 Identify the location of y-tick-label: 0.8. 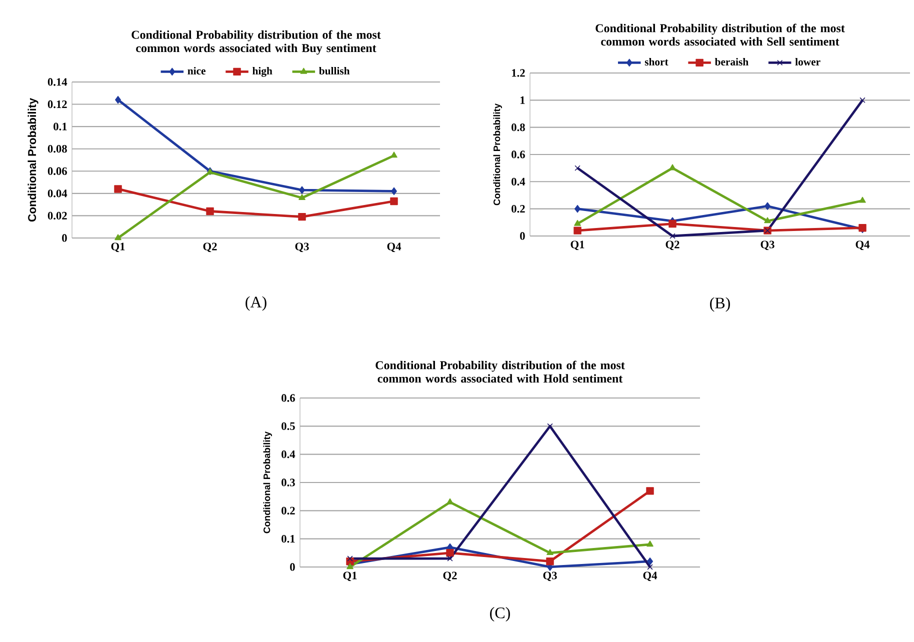
(518, 127).